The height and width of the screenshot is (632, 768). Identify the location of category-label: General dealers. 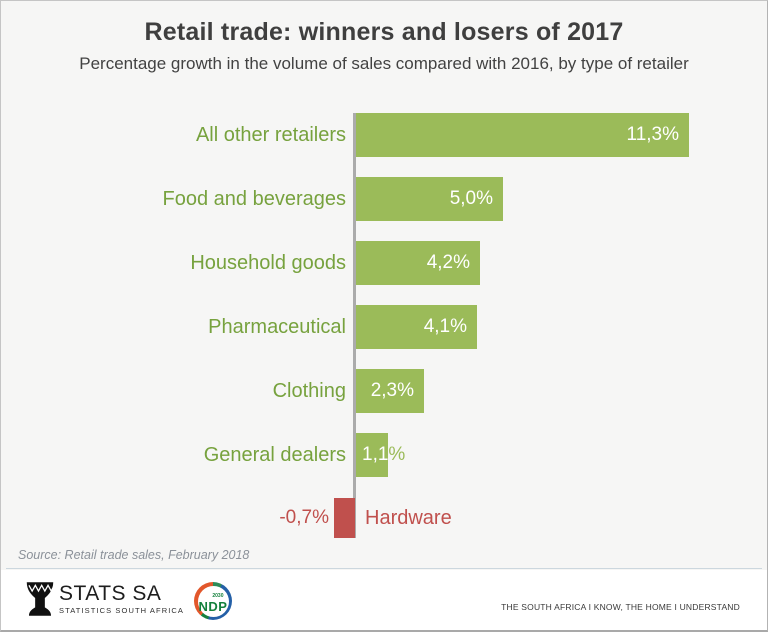
(274, 455).